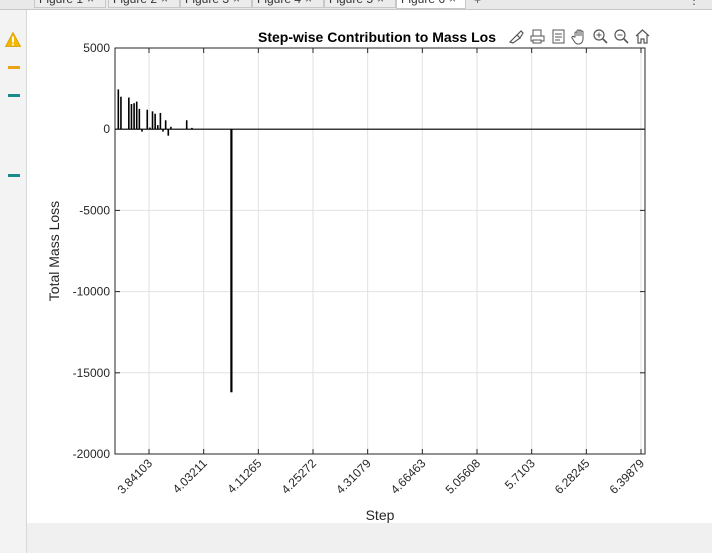 The width and height of the screenshot is (712, 553). I want to click on tab-figure-3: Figure 3 ×, so click(216, 4).